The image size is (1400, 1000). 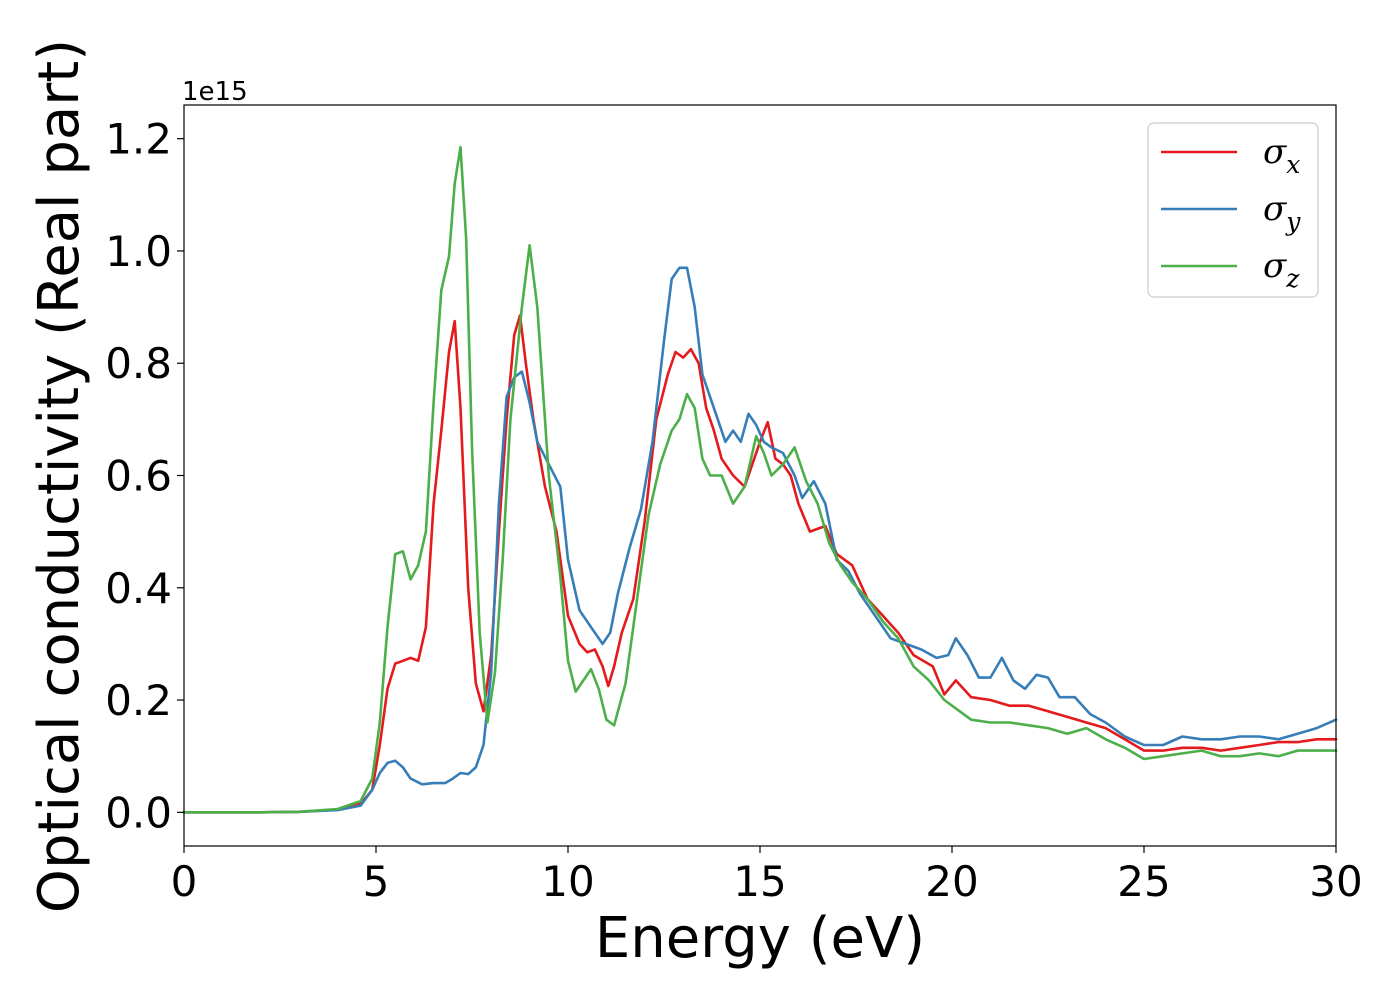 I want to click on y-axis: 0.0 0.2 0.4 0.6 0.8 1.0 1.2, so click(x=144, y=476).